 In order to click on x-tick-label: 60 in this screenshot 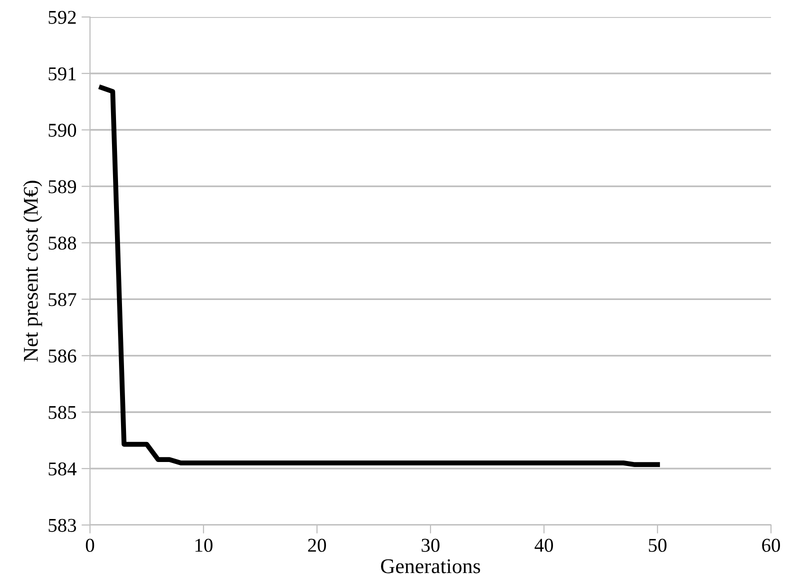, I will do `click(771, 545)`.